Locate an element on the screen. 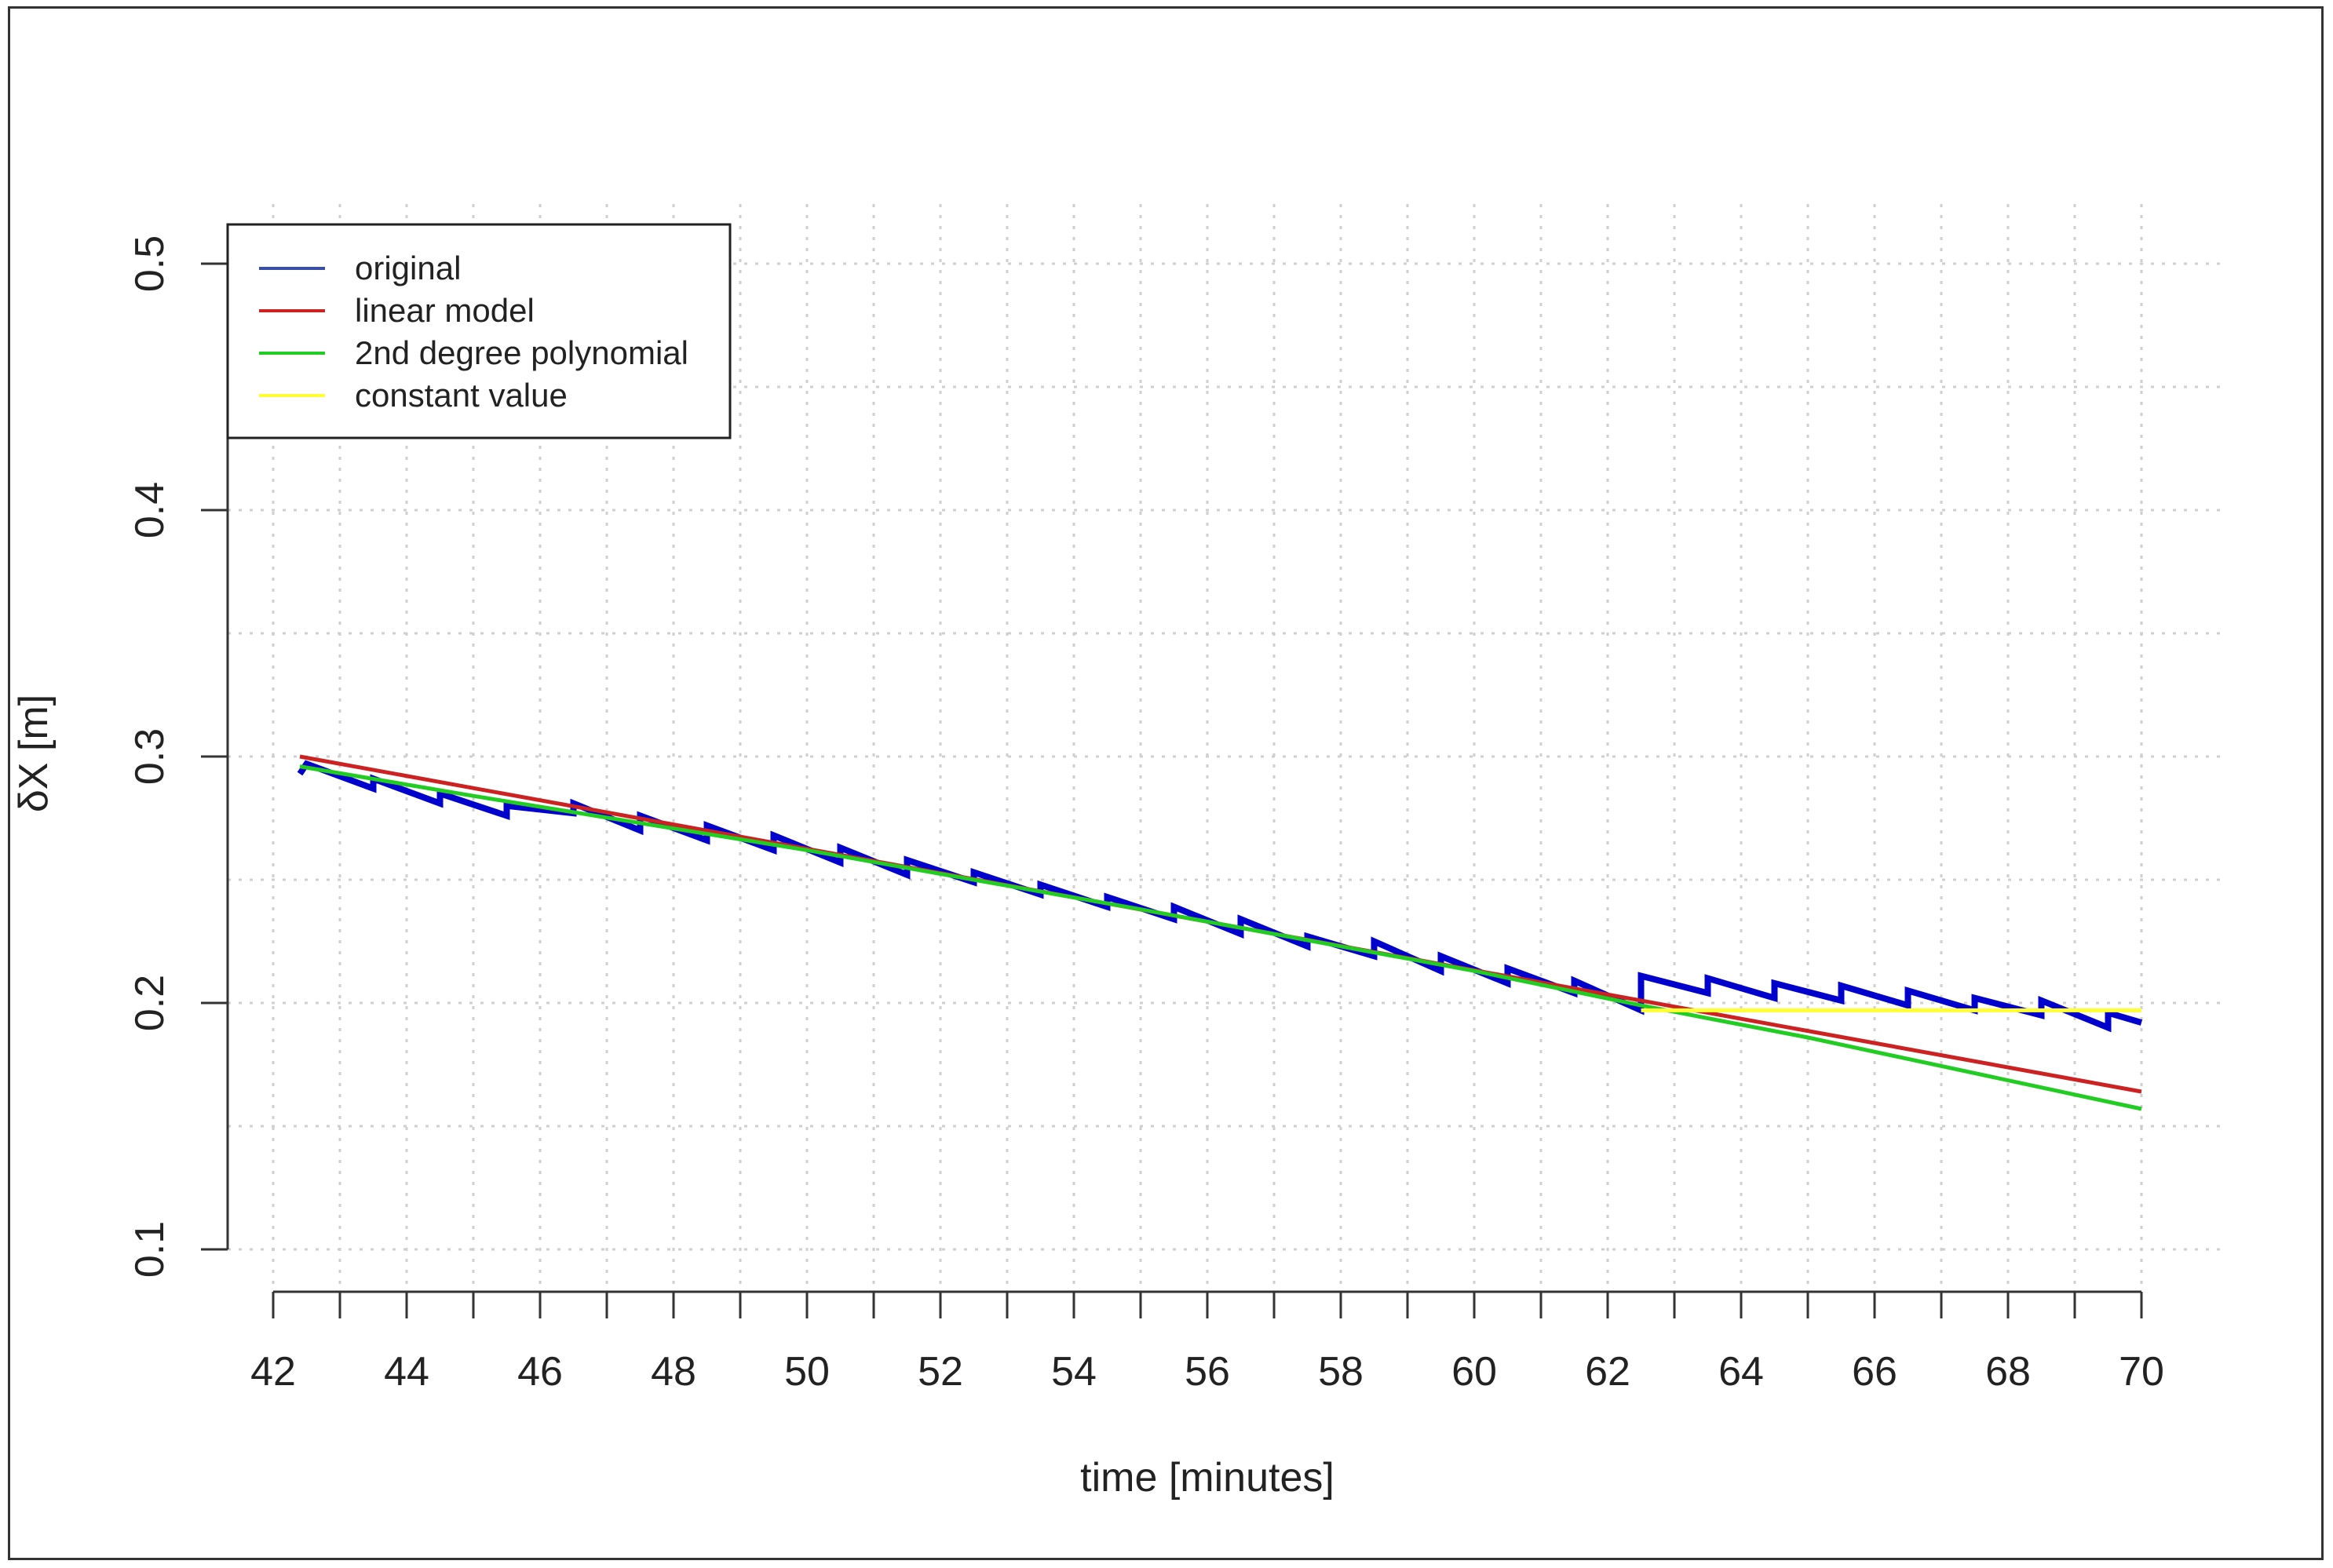  series-line-original is located at coordinates (1220, 896).